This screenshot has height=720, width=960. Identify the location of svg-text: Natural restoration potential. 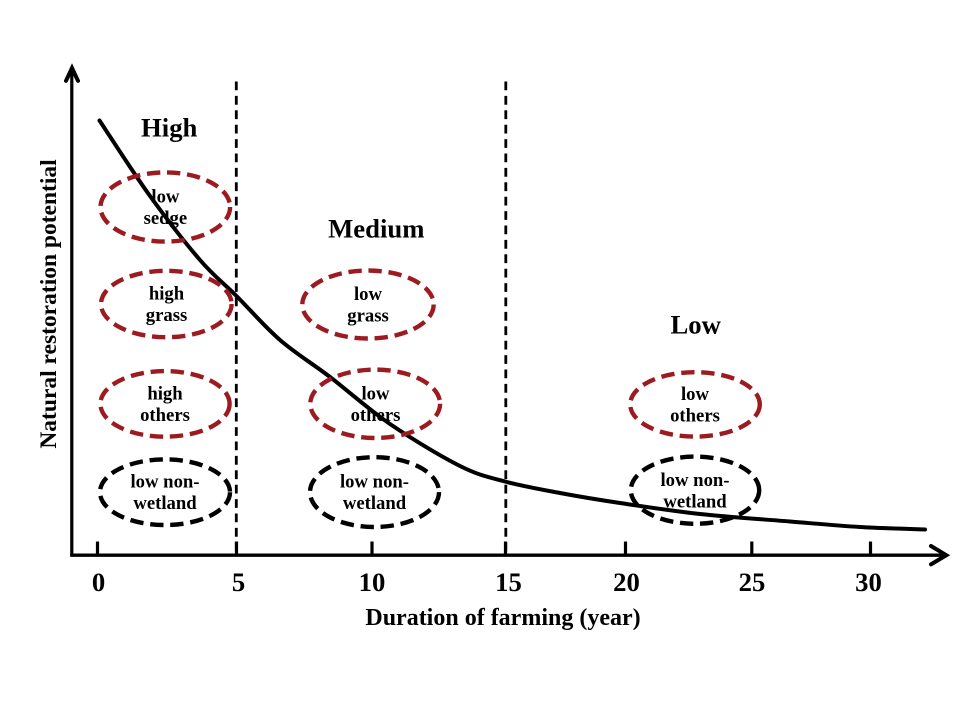
(49, 304).